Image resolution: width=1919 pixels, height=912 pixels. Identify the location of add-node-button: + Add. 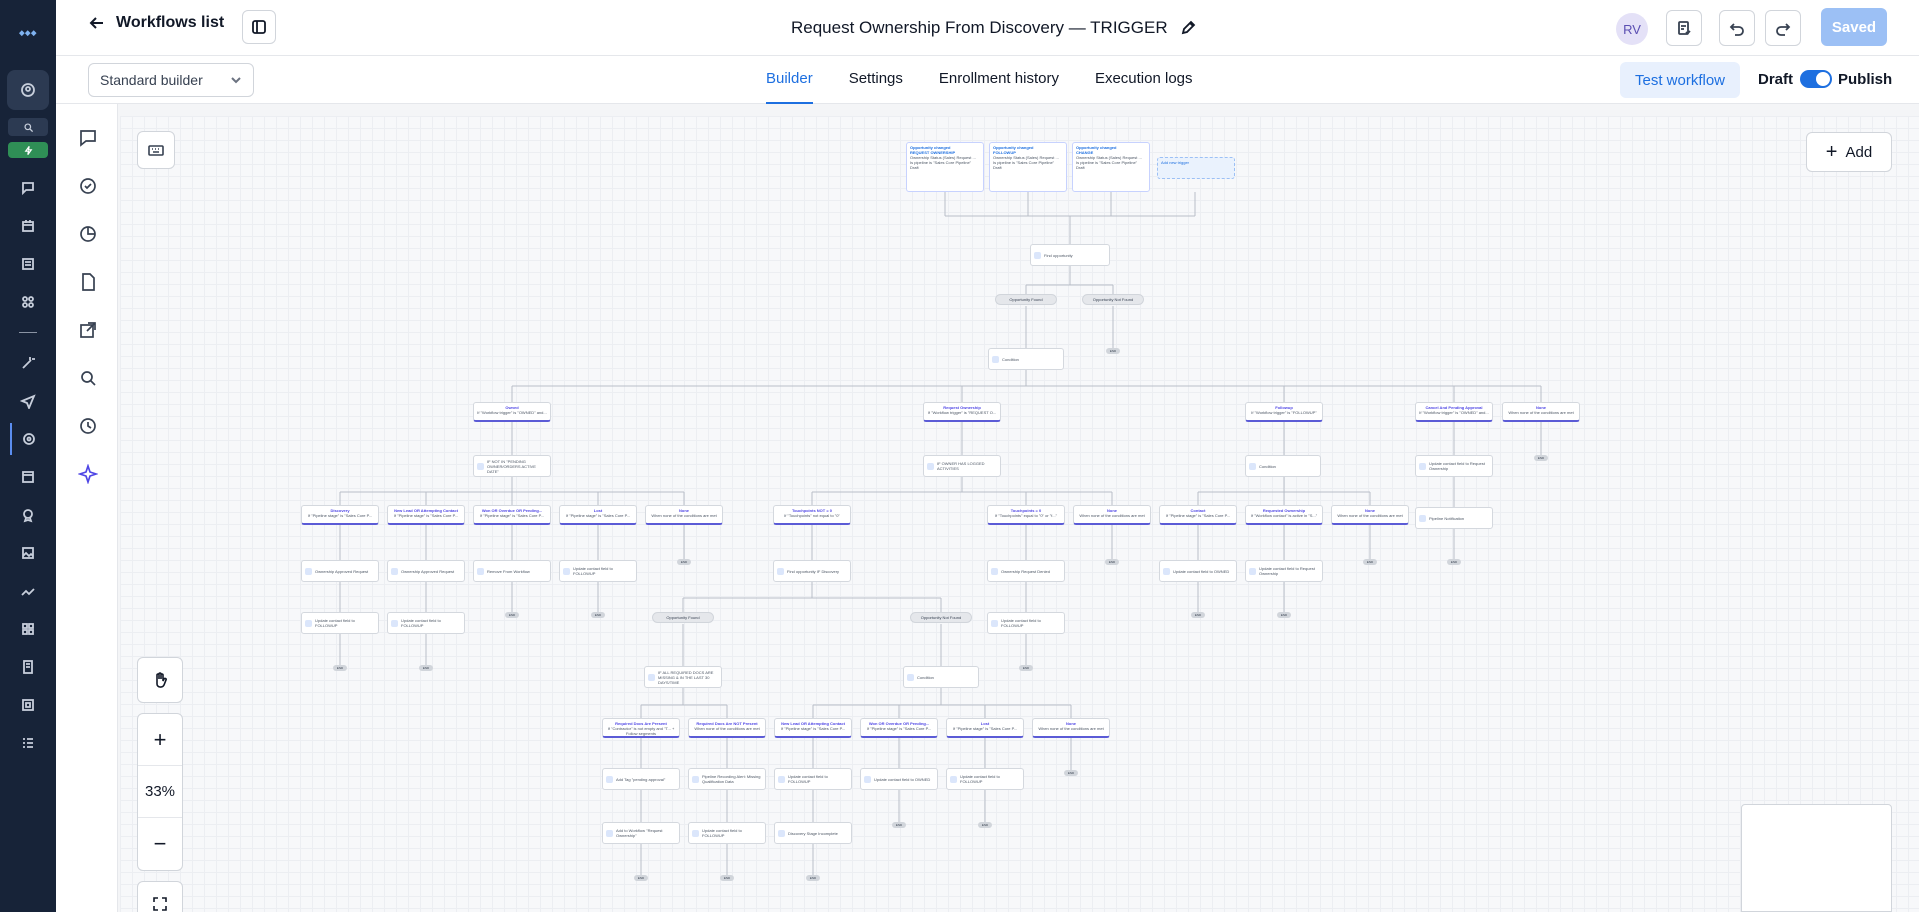
(1849, 152).